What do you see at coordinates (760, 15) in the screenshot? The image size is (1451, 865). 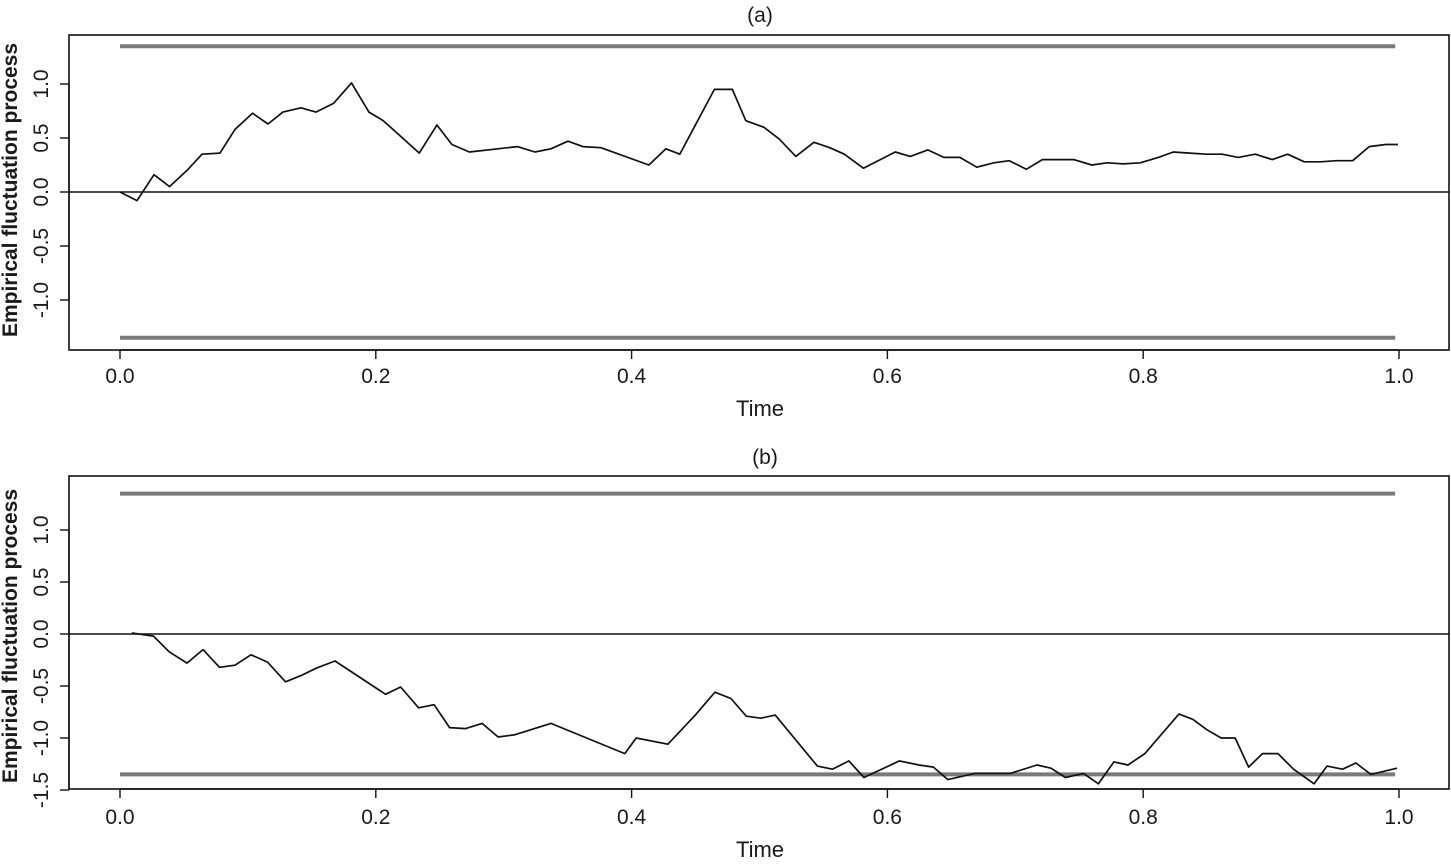 I see `panel-a-title: (a)` at bounding box center [760, 15].